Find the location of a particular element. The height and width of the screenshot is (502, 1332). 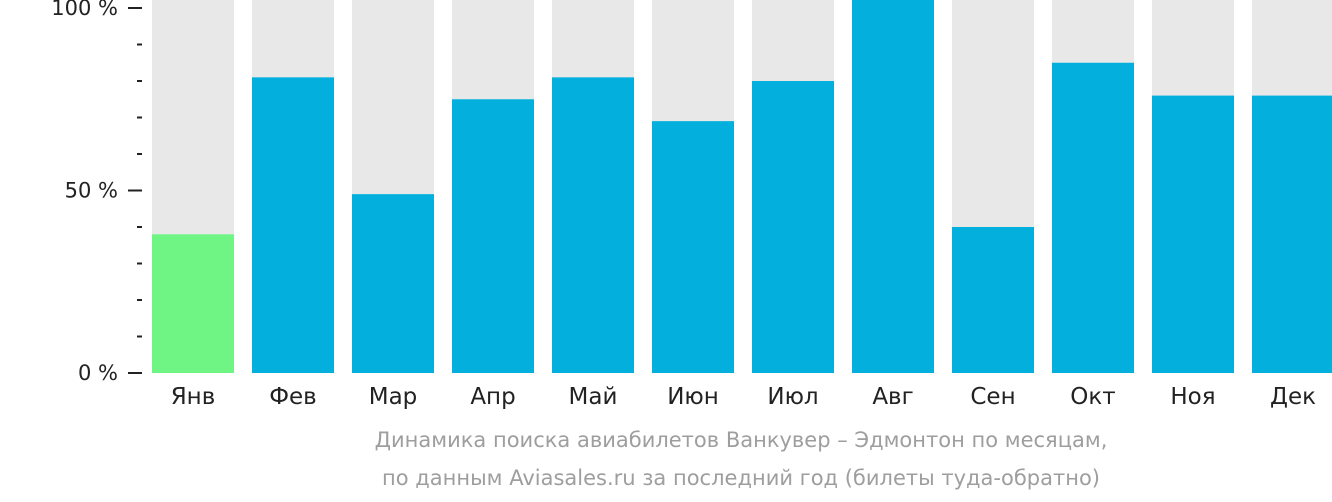

y-tick-label: 0 % is located at coordinates (98, 373).